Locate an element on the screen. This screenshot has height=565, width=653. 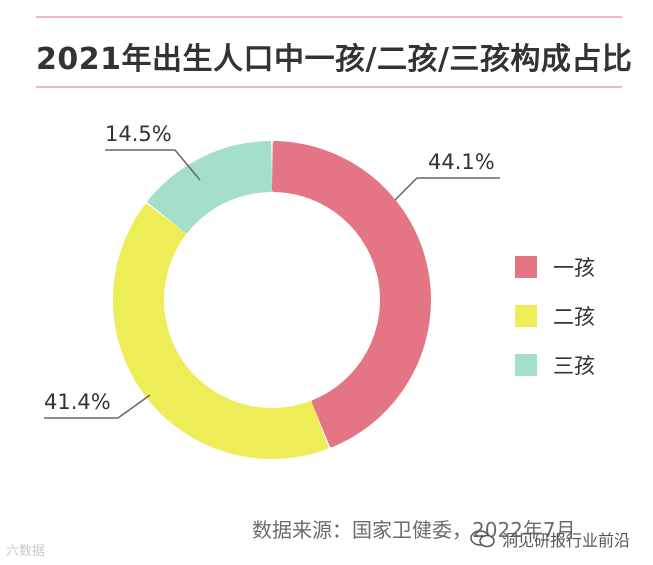
data-label-1: 44.1% is located at coordinates (461, 162).